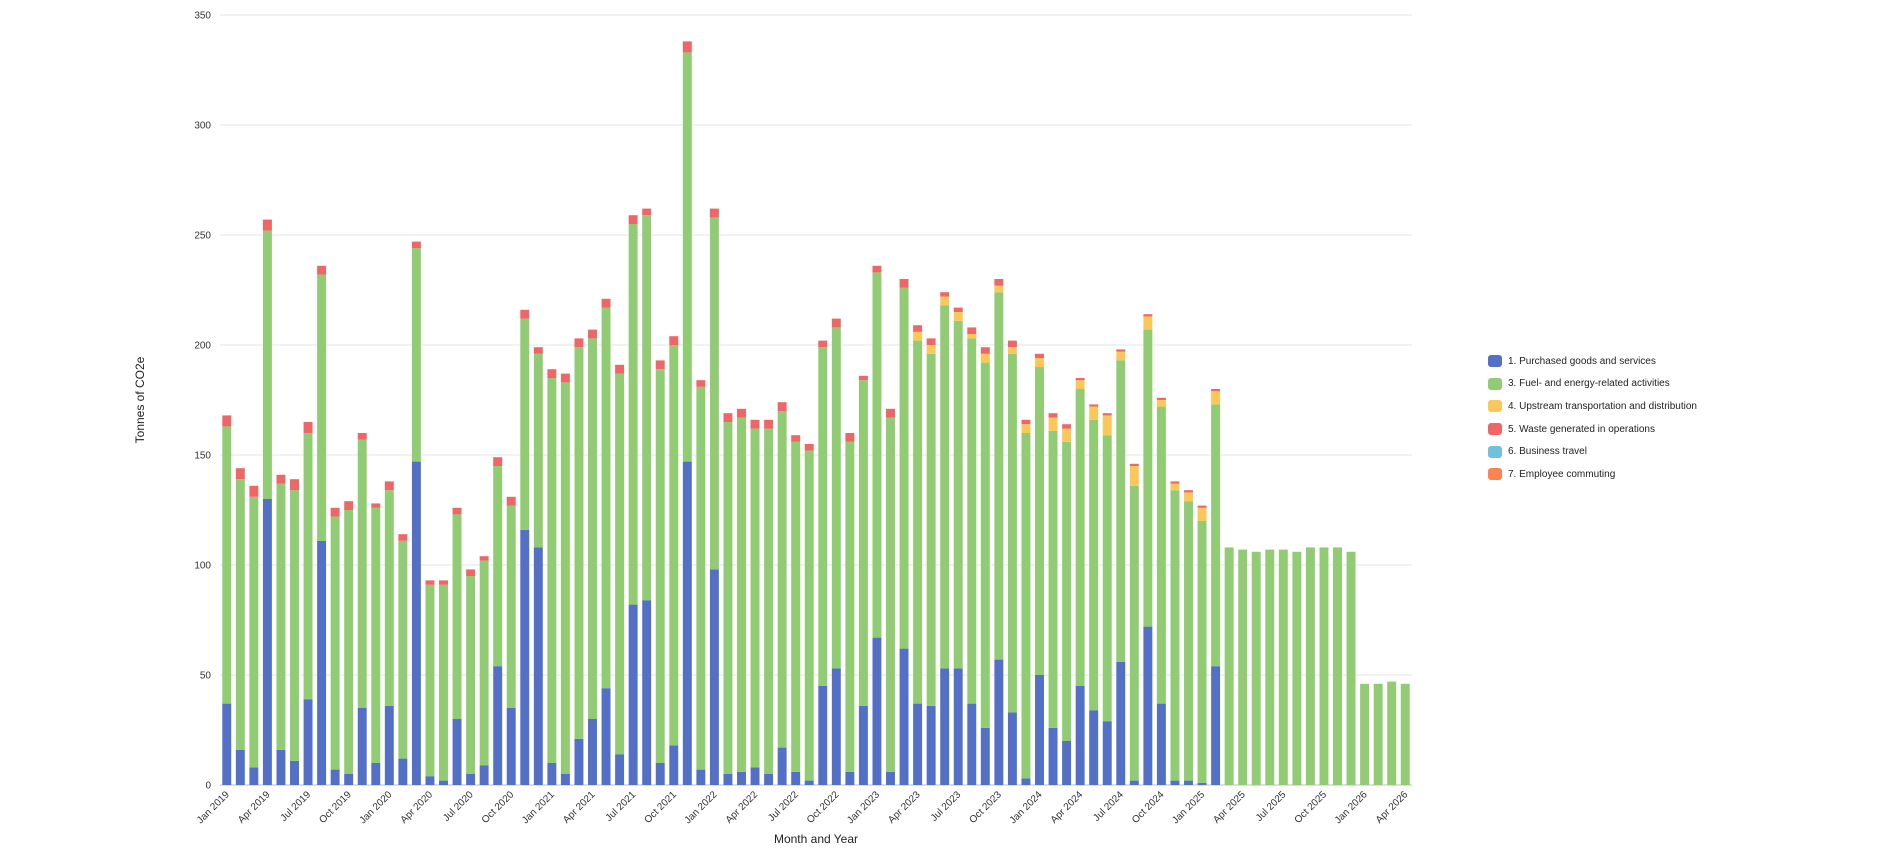 This screenshot has width=1900, height=850. I want to click on x-tick-label: Apr 2019, so click(254, 807).